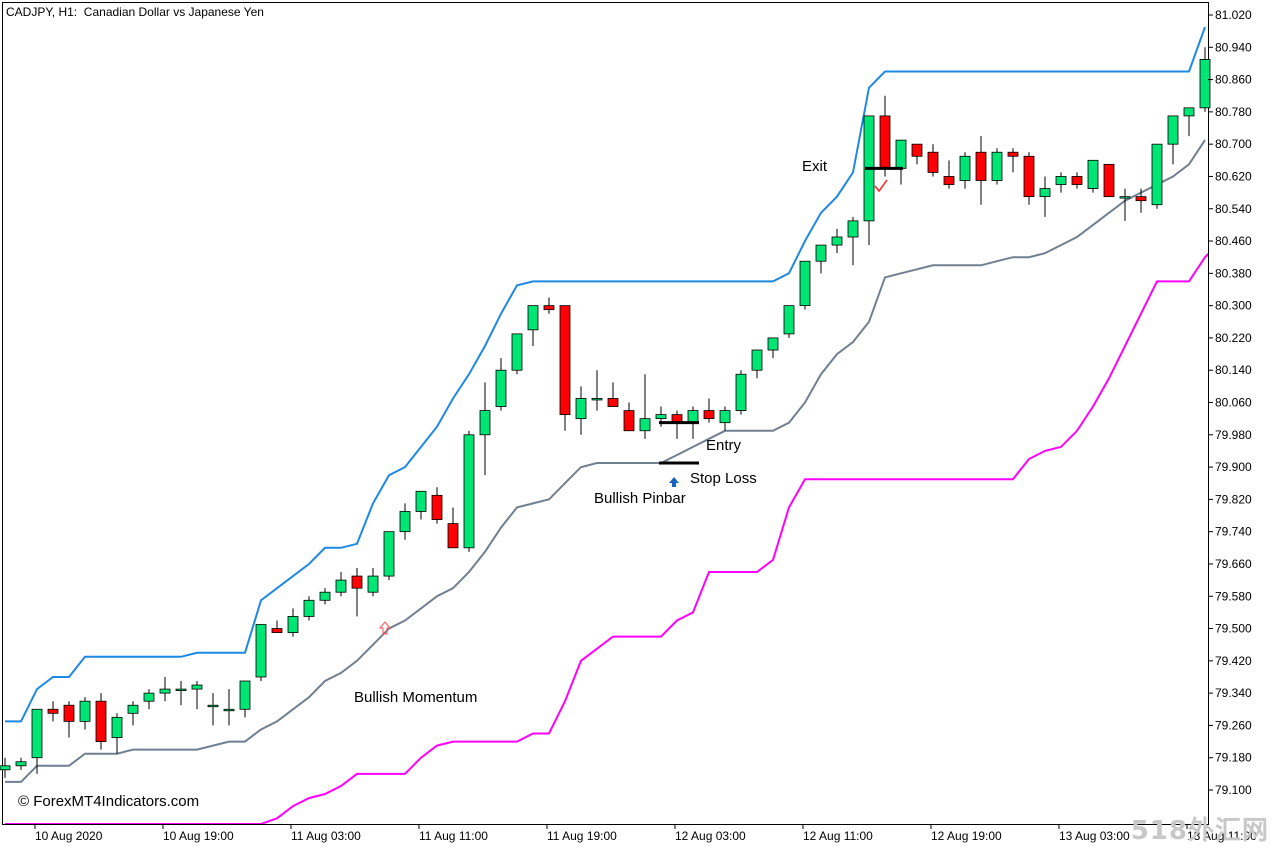 The width and height of the screenshot is (1275, 848). I want to click on price-tick-label: 80.700, so click(1233, 144).